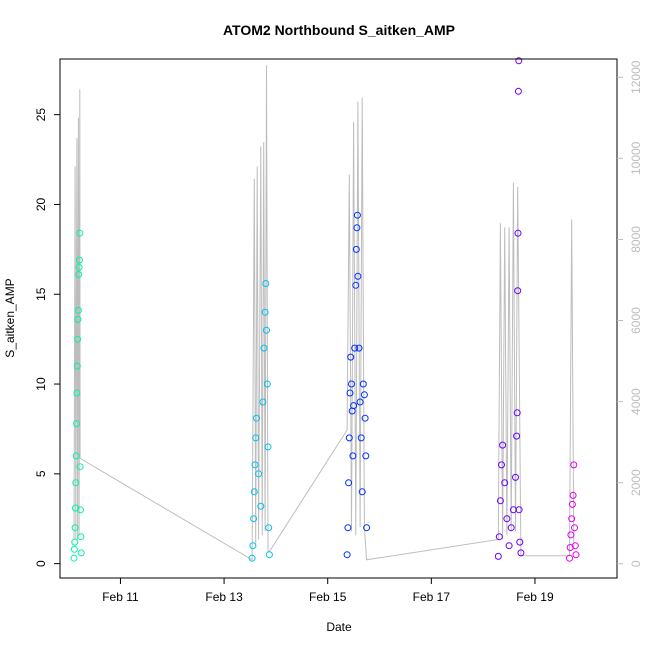 The image size is (650, 650). I want to click on x-tick-label: Feb 15, so click(328, 597).